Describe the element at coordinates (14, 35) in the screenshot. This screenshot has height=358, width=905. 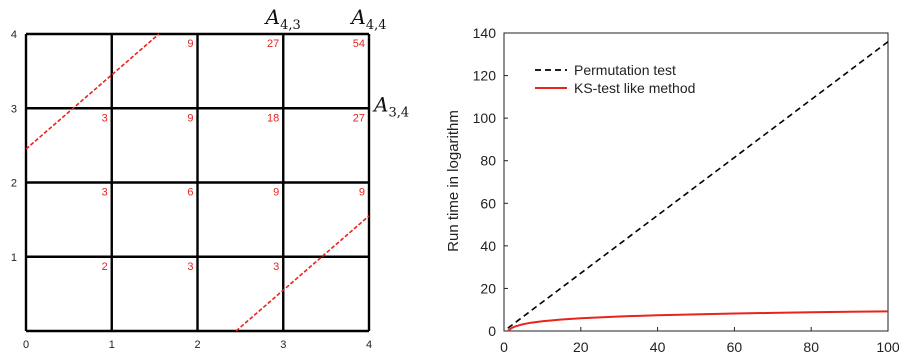
I see `grid-y-tick-label: 4` at that location.